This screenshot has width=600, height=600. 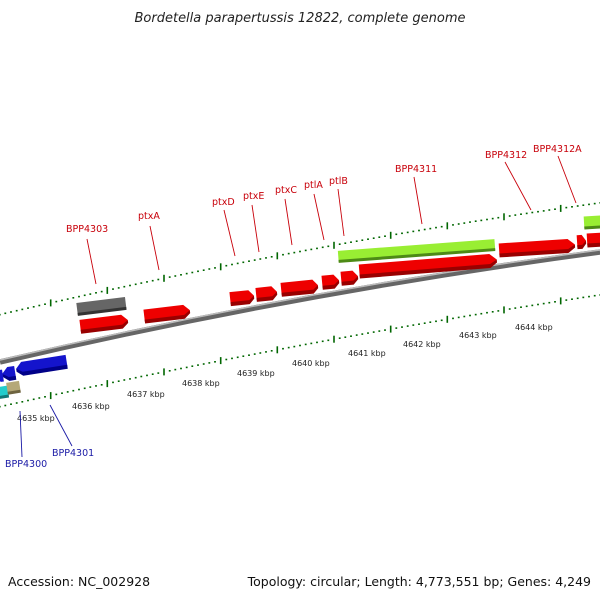 What do you see at coordinates (416, 169) in the screenshot?
I see `gene-label-BPP4311: BPP4311` at bounding box center [416, 169].